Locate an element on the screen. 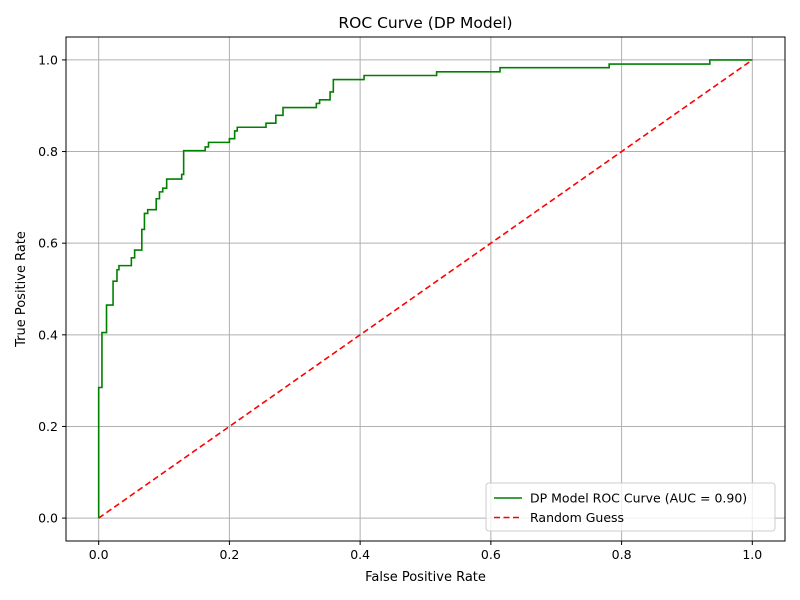 The width and height of the screenshot is (800, 600). legend-label: Random Guess is located at coordinates (577, 517).